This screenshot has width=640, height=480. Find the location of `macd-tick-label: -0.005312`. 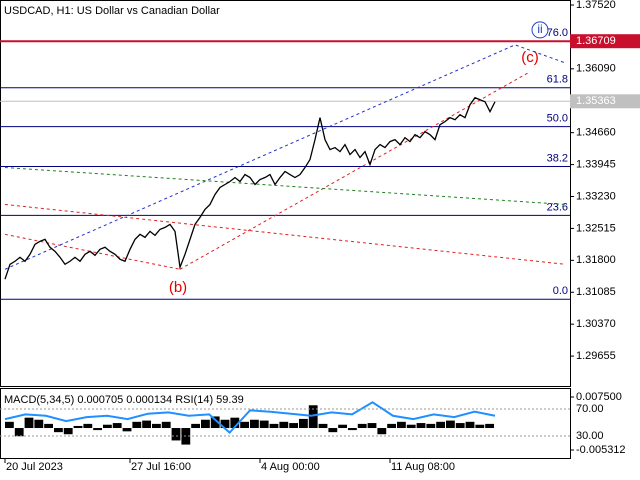

macd-tick-label: -0.005312 is located at coordinates (601, 450).